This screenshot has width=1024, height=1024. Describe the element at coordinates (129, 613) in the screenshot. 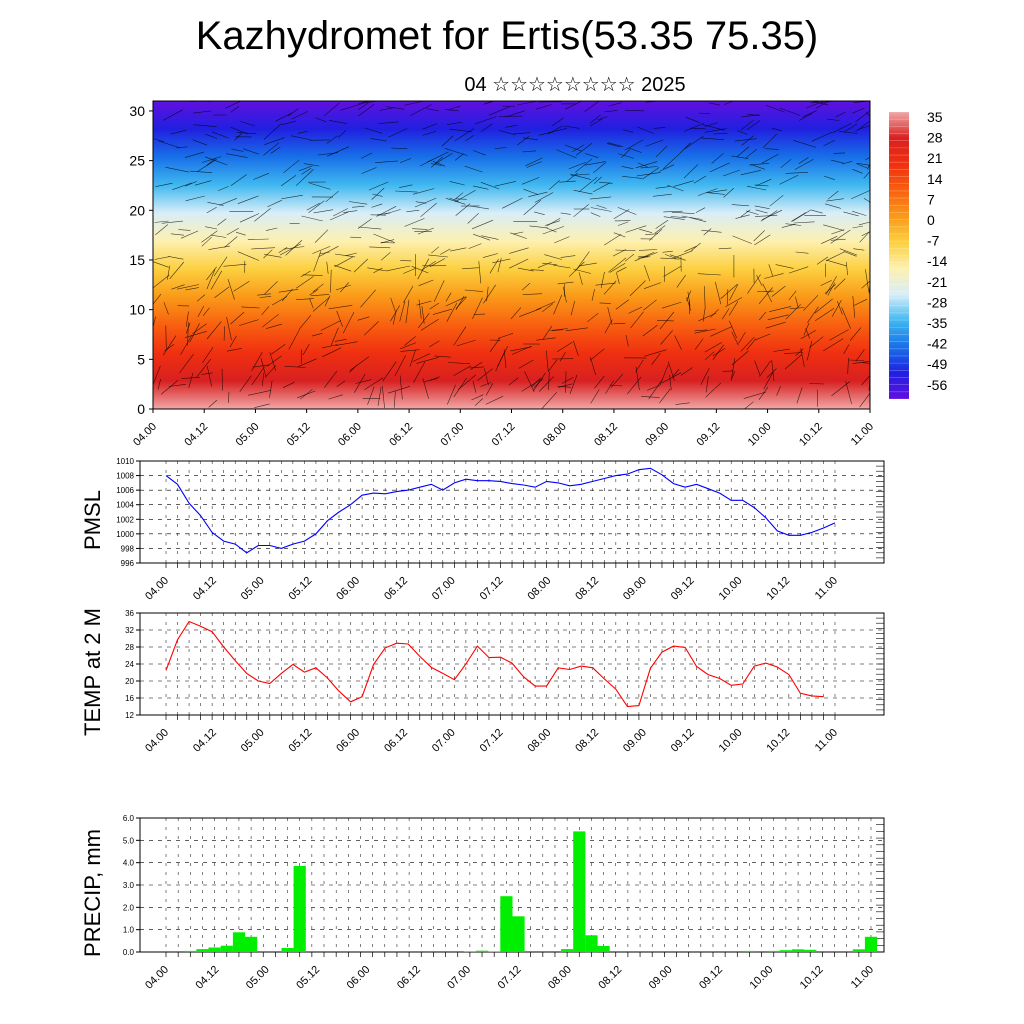

I see `temp-y-tick: 36` at that location.